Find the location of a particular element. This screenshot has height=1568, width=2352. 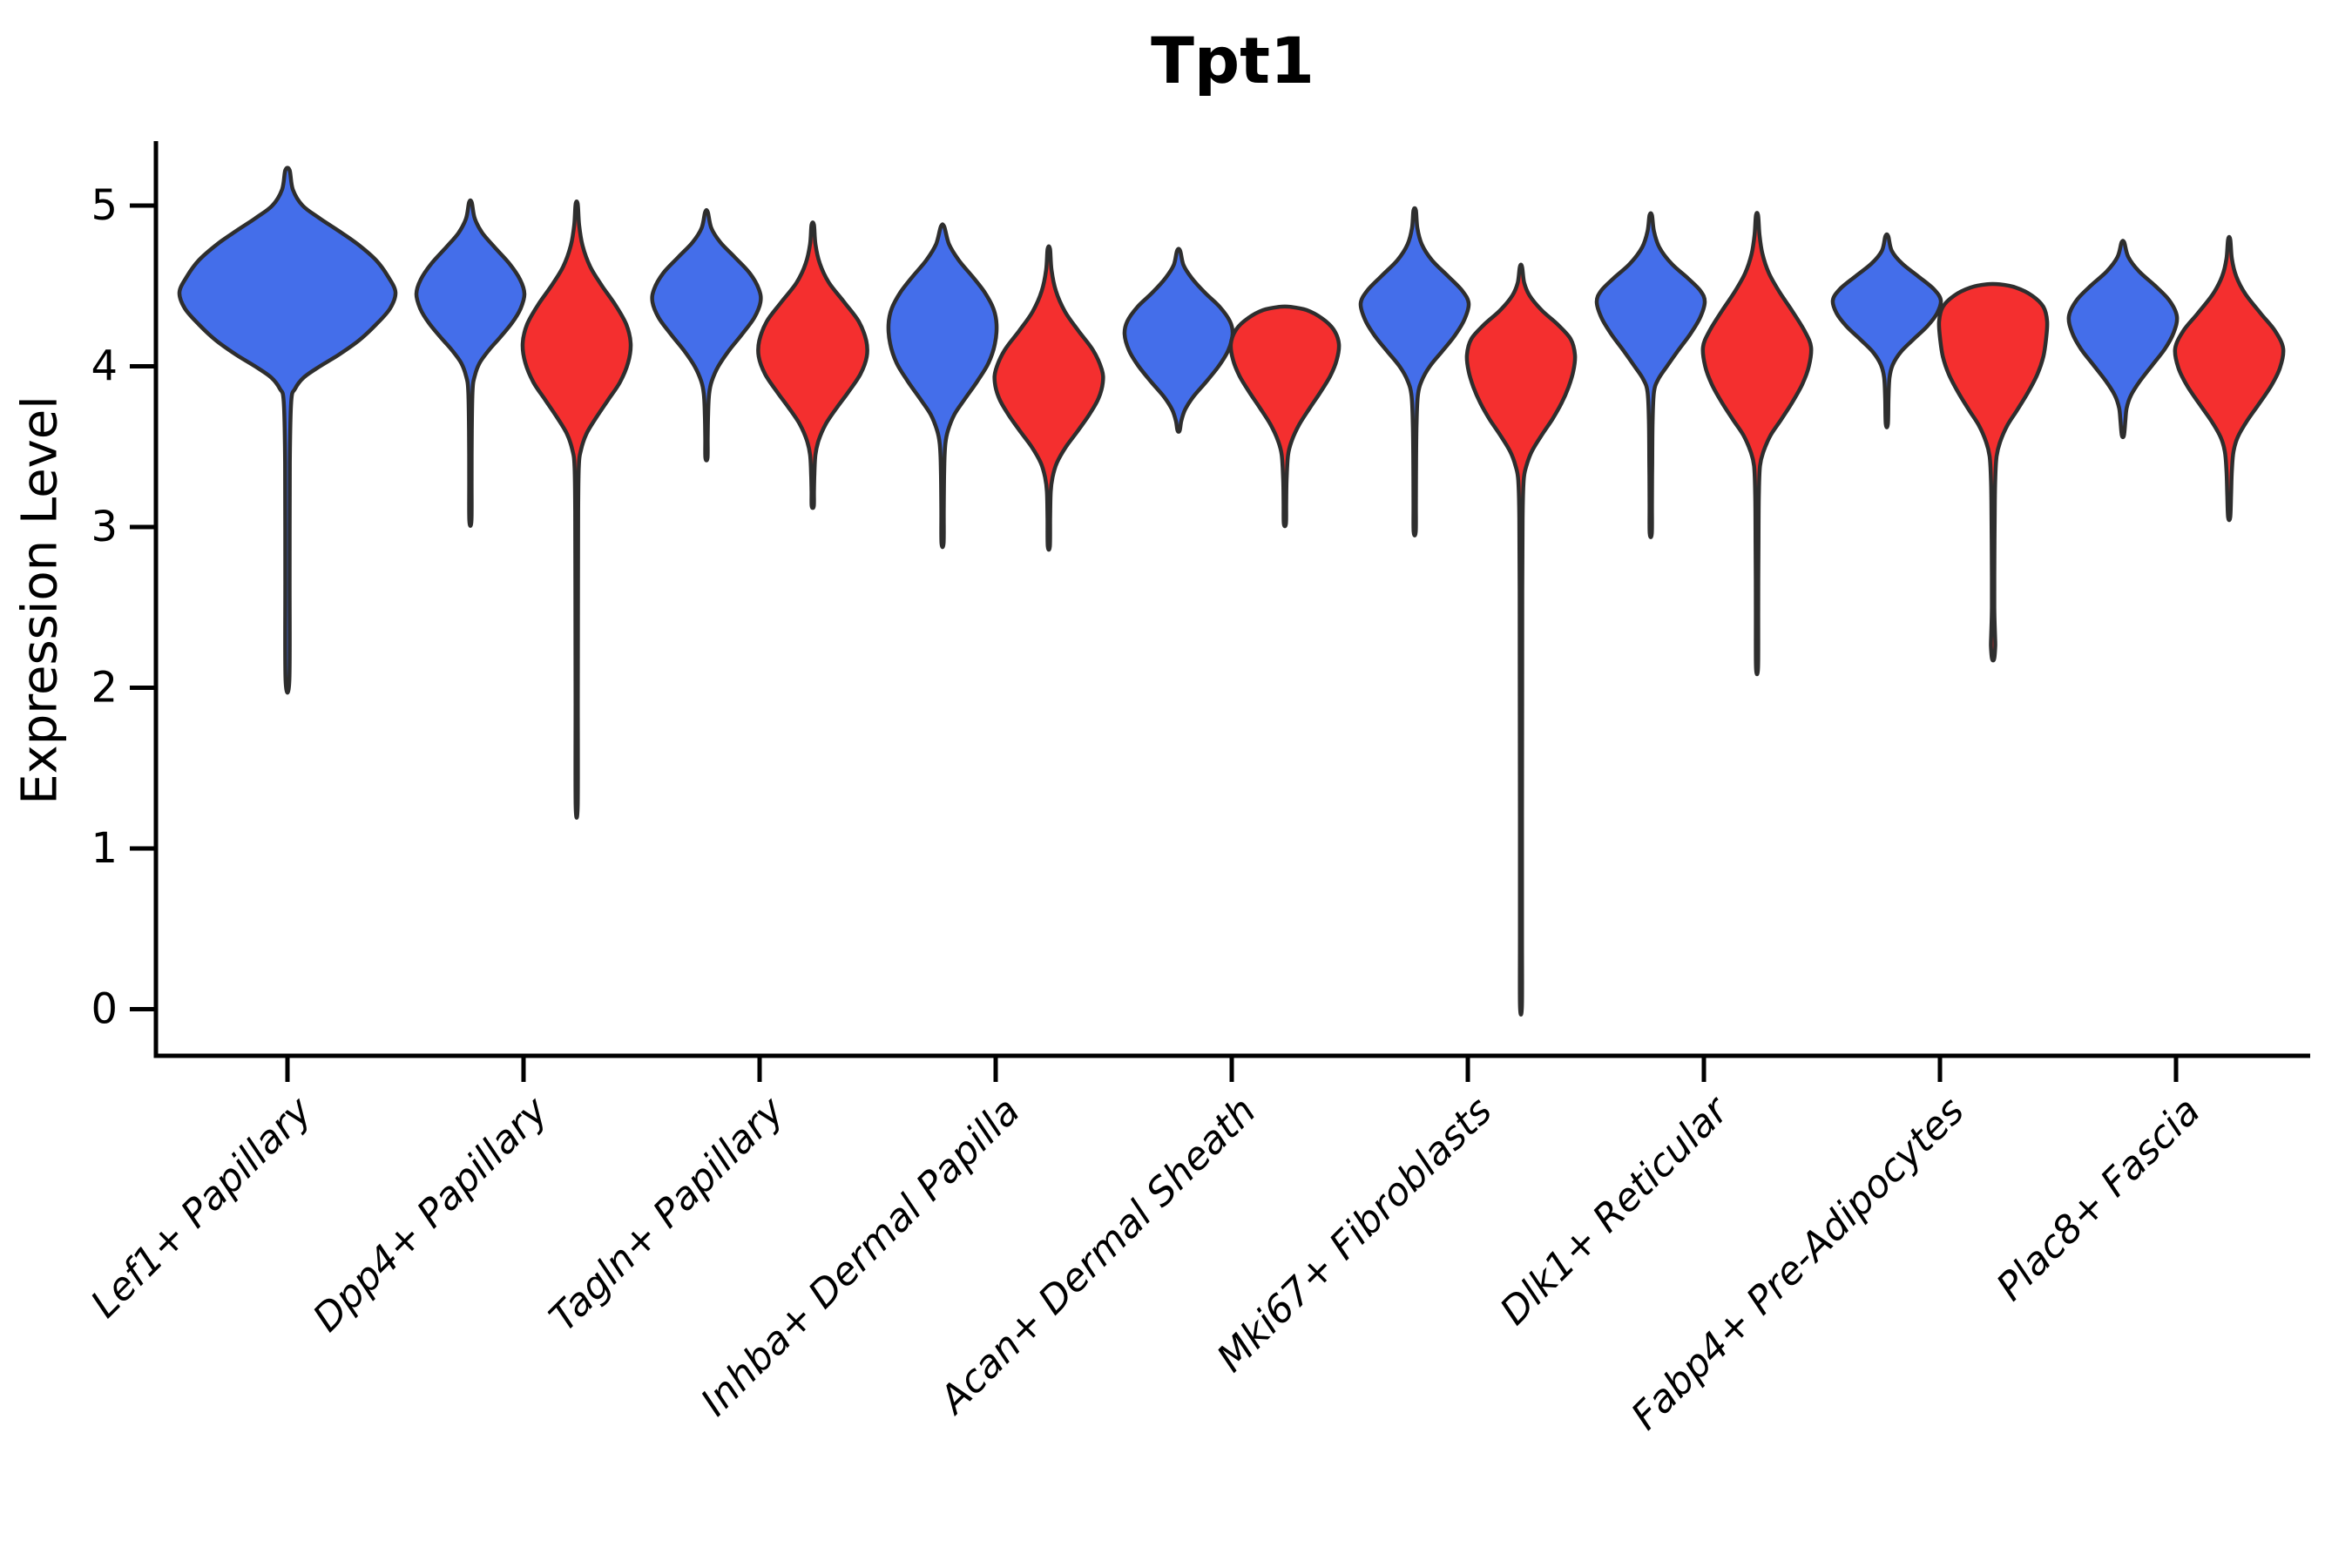

y-tick-label: 3 is located at coordinates (104, 527).